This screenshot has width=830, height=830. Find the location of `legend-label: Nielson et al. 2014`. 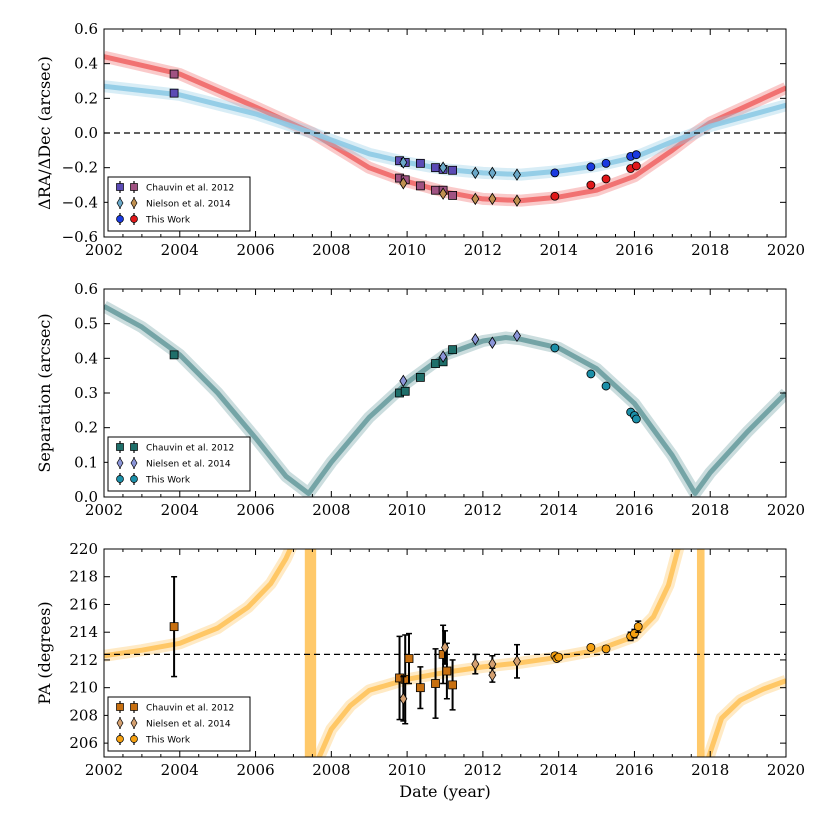

legend-label: Nielson et al. 2014 is located at coordinates (188, 205).